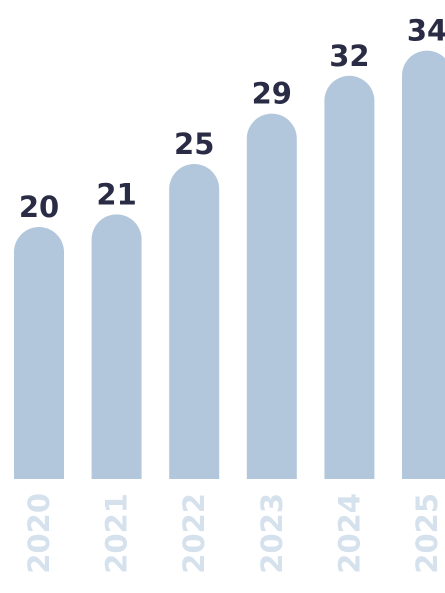  Describe the element at coordinates (272, 533) in the screenshot. I see `category-label-2023: 2023` at that location.